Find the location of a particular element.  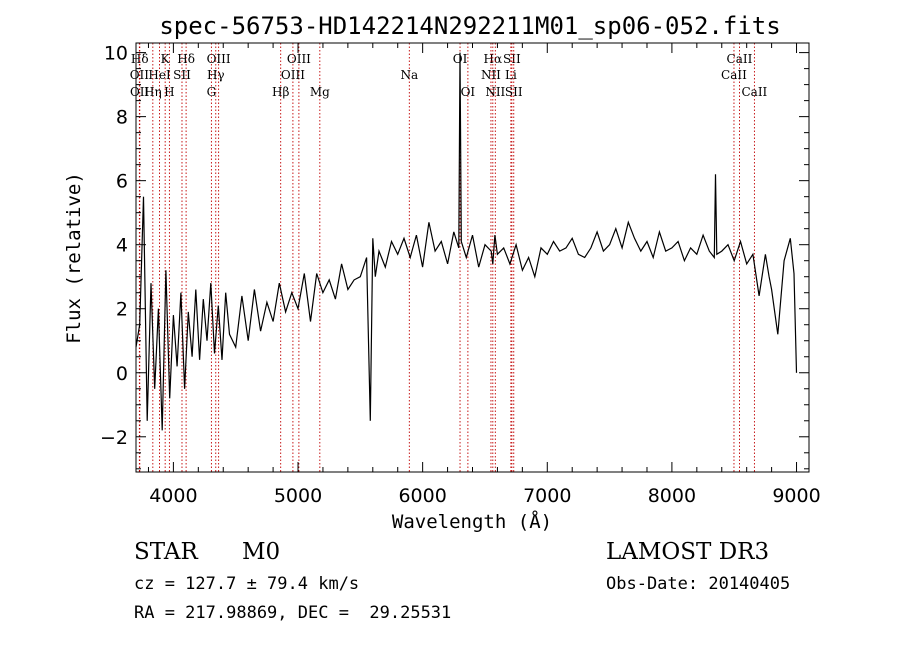

x-tick-label: 8000 is located at coordinates (672, 496).